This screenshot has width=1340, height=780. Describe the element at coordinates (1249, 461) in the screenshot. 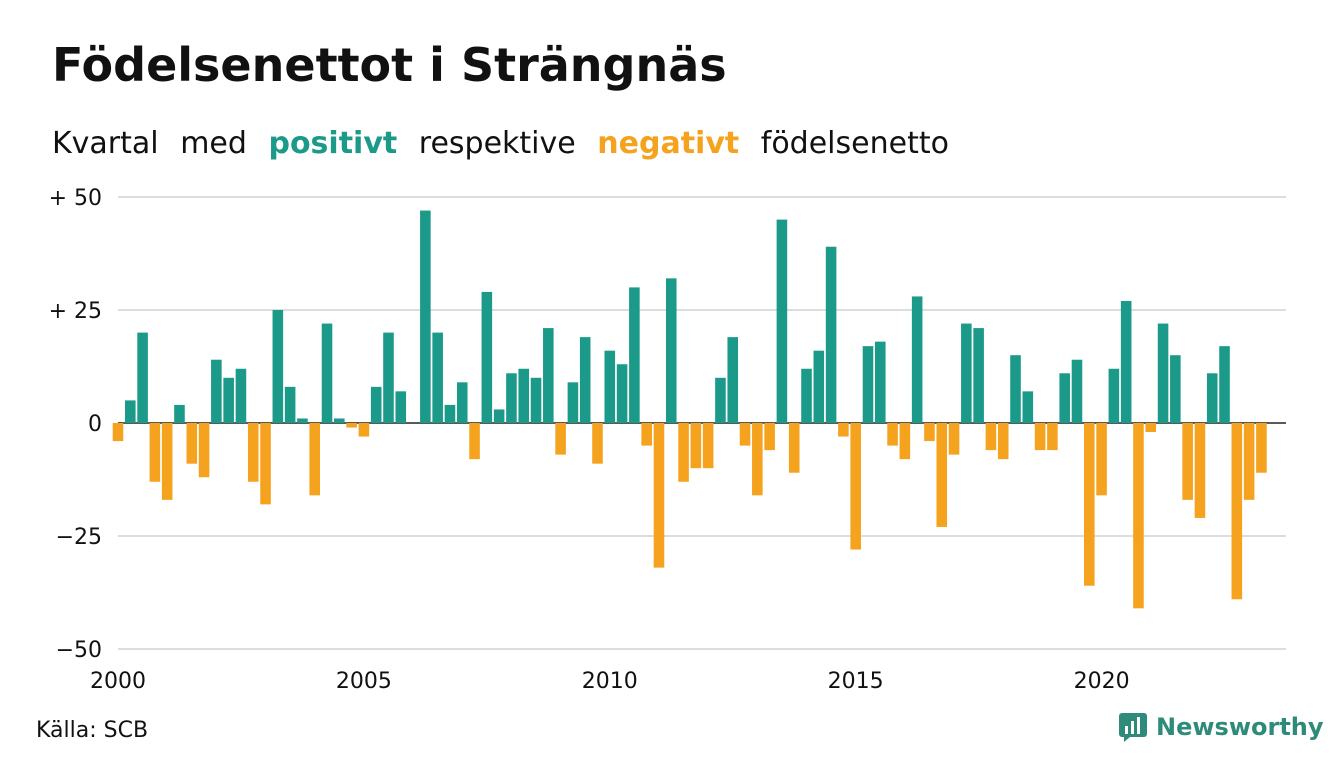

I see `bar-2023Q1` at that location.